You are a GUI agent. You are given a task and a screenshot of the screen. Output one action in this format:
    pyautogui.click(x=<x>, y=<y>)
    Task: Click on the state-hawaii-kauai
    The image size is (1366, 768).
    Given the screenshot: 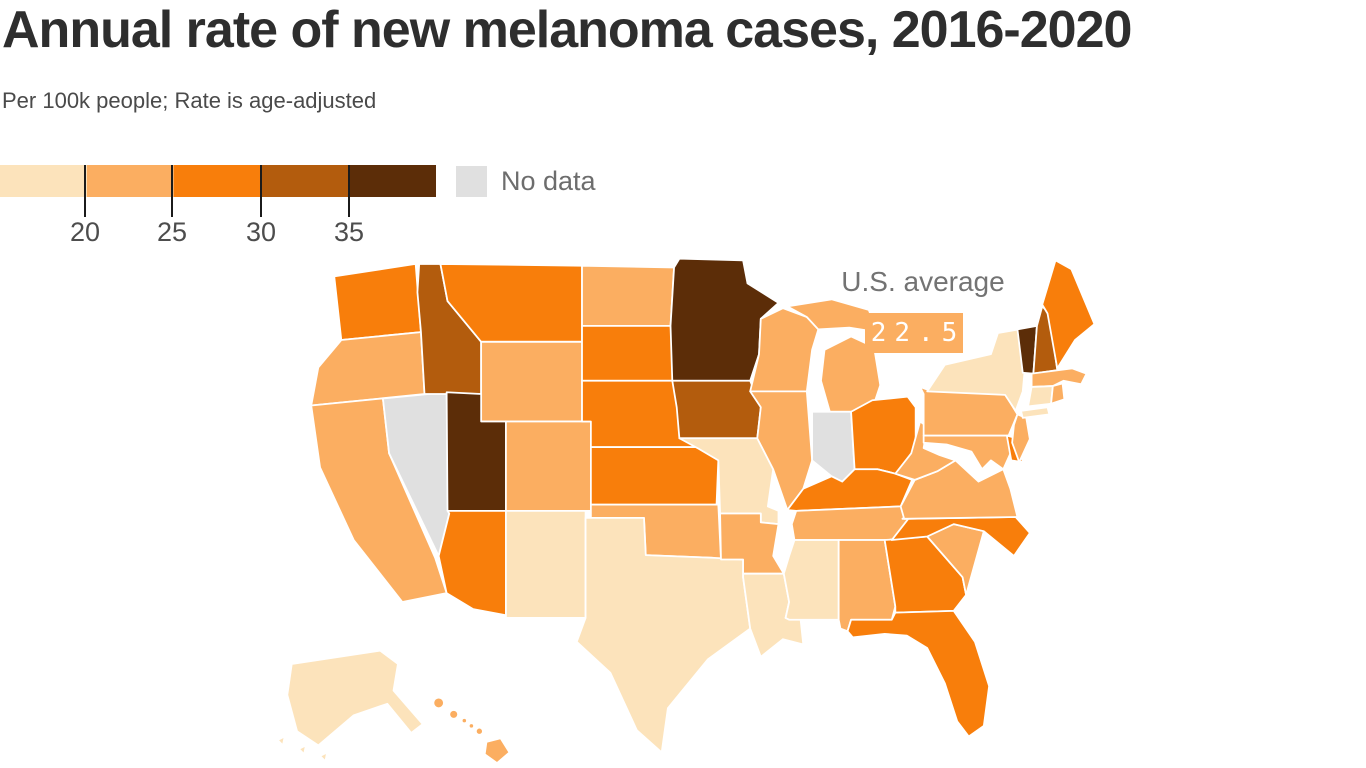 What is the action you would take?
    pyautogui.click(x=438, y=703)
    